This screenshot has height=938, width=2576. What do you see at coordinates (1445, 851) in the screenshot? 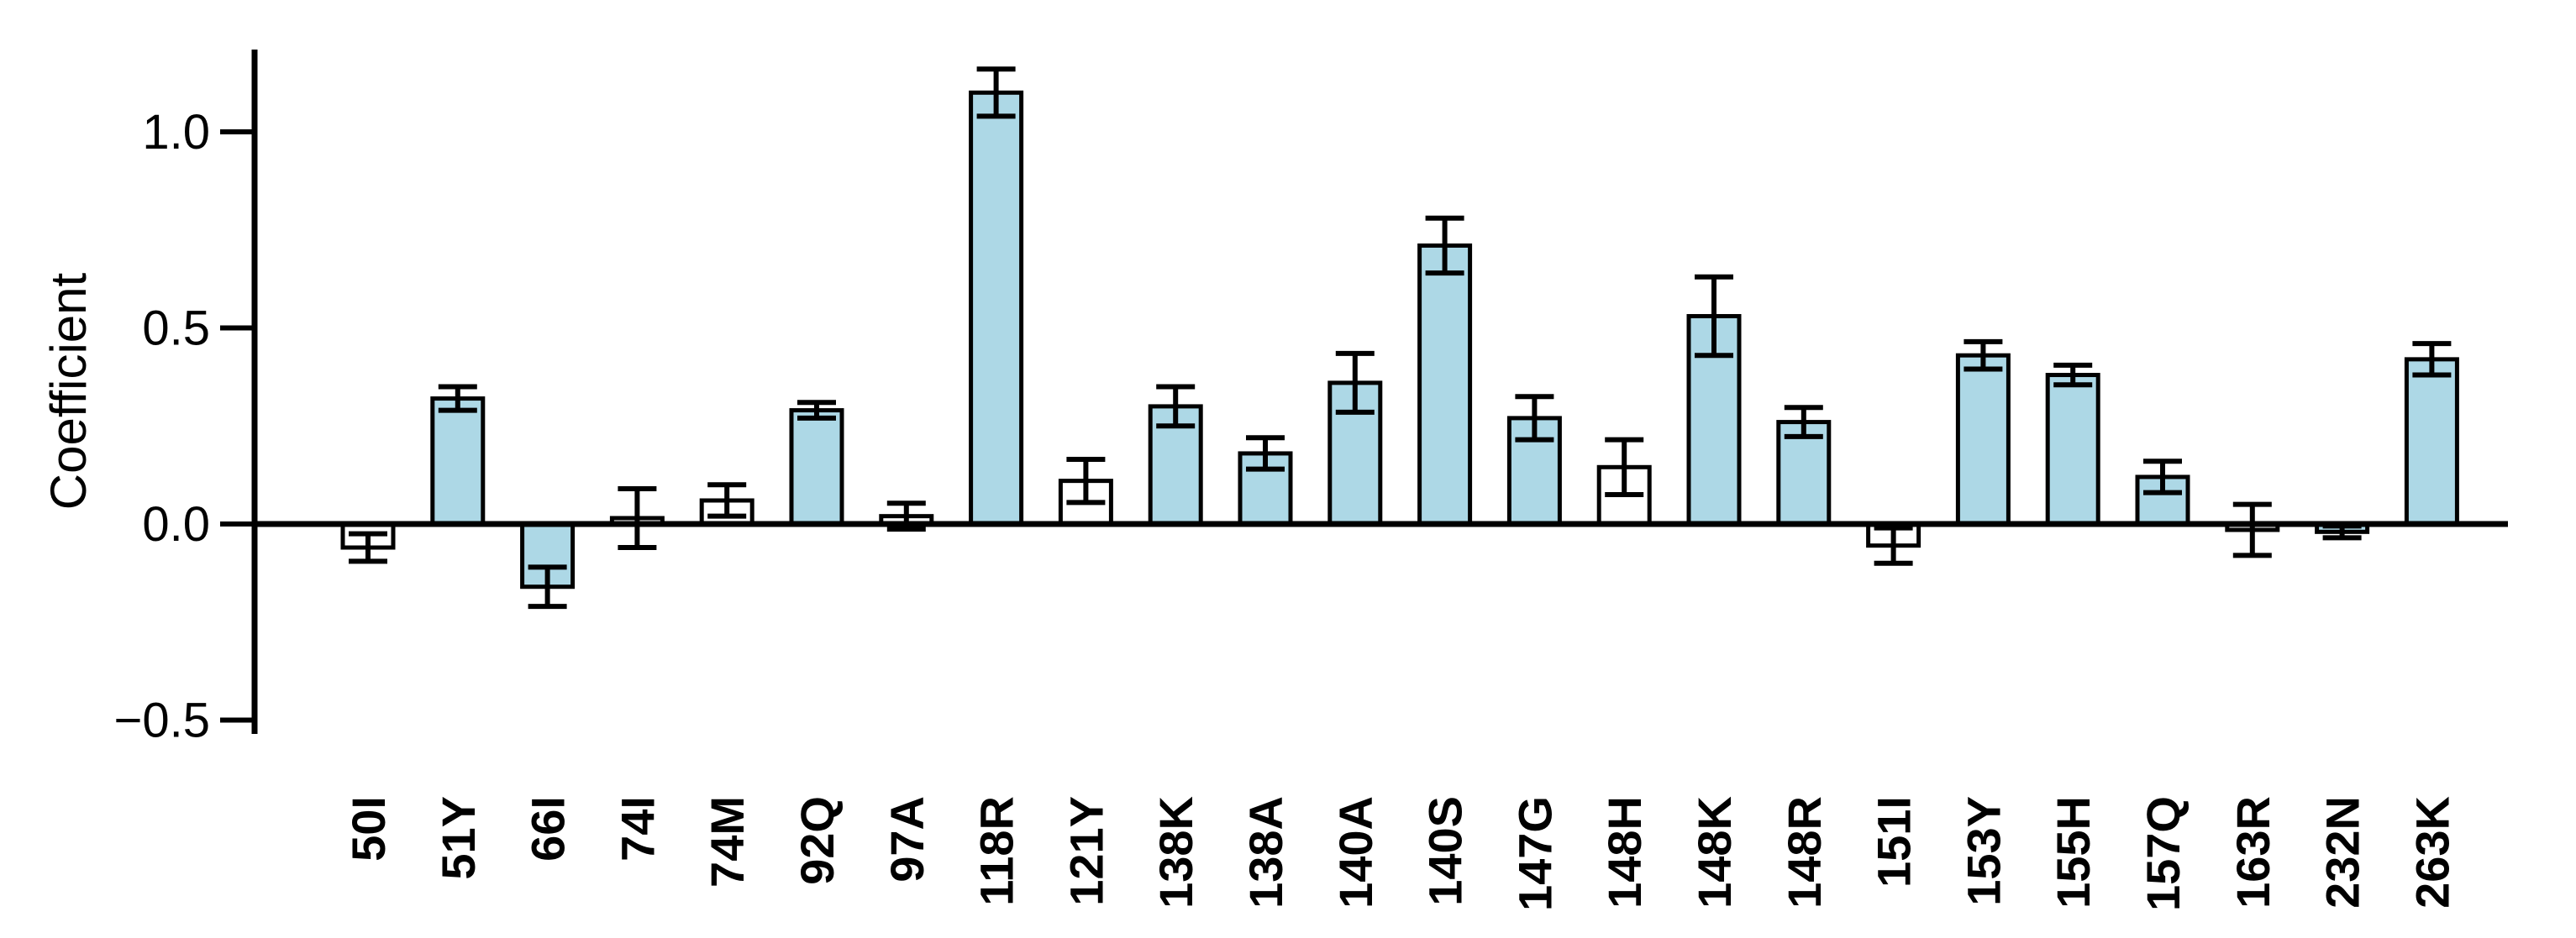
I see `x-tick-label-140S: 140S` at bounding box center [1445, 851].